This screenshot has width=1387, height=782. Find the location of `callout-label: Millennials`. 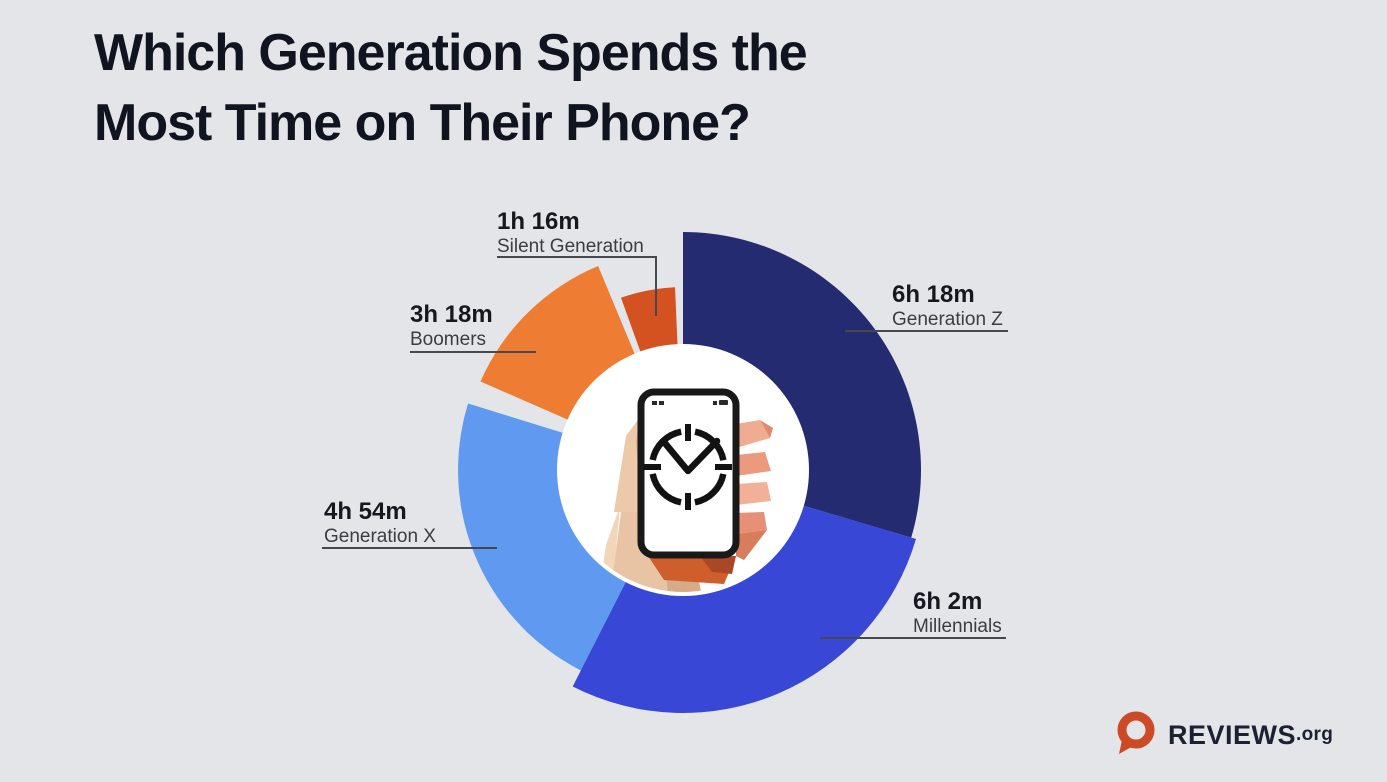

callout-label: Millennials is located at coordinates (957, 626).